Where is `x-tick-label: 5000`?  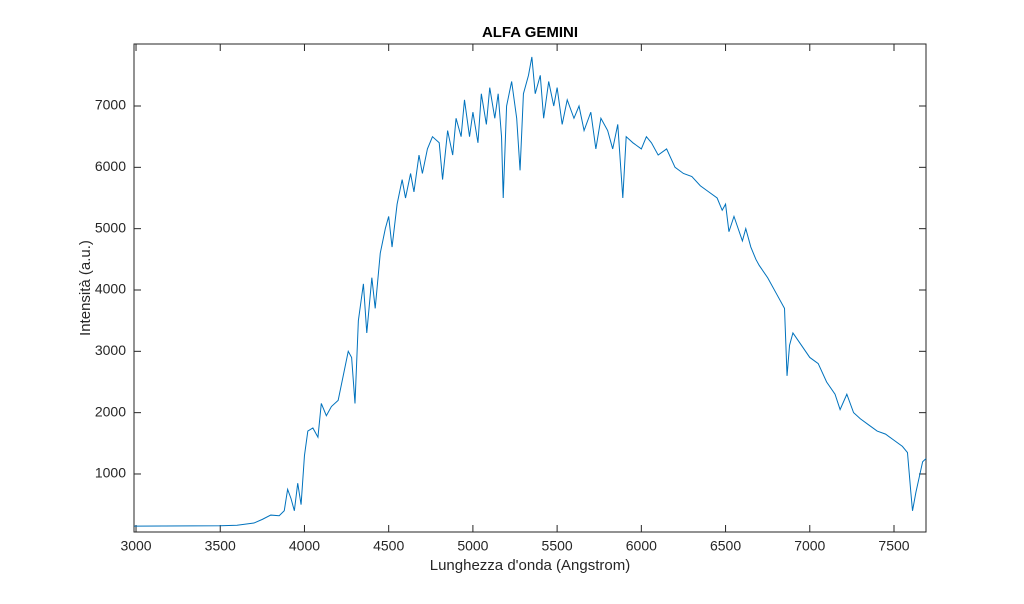
x-tick-label: 5000 is located at coordinates (472, 546).